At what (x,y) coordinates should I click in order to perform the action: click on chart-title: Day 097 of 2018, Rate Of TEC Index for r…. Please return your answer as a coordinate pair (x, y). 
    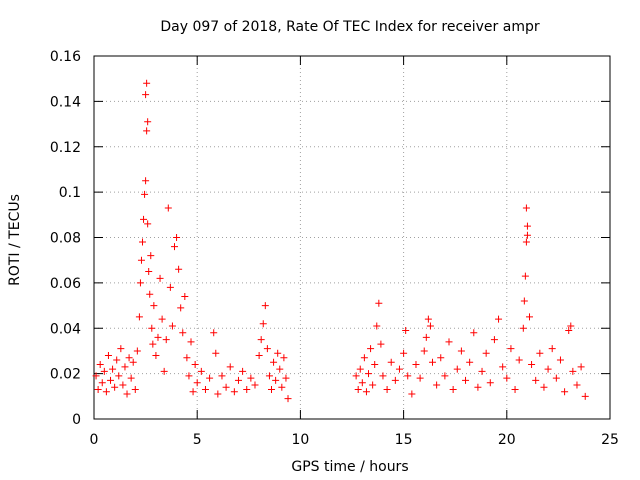
    Looking at the image, I should click on (349, 27).